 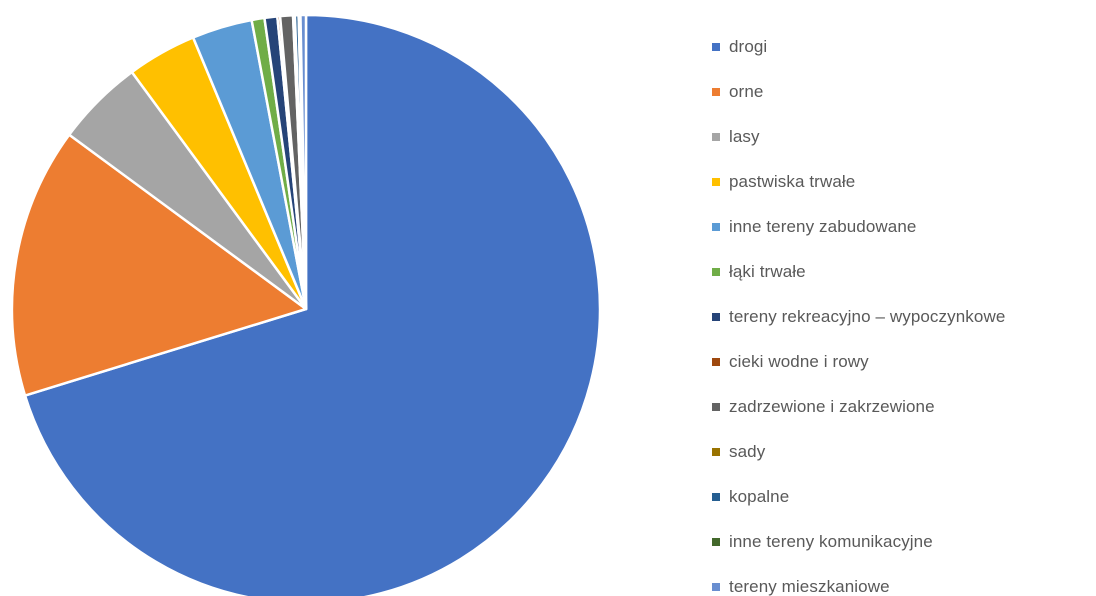 What do you see at coordinates (799, 361) in the screenshot?
I see `legend-label: cieki wodne i rowy` at bounding box center [799, 361].